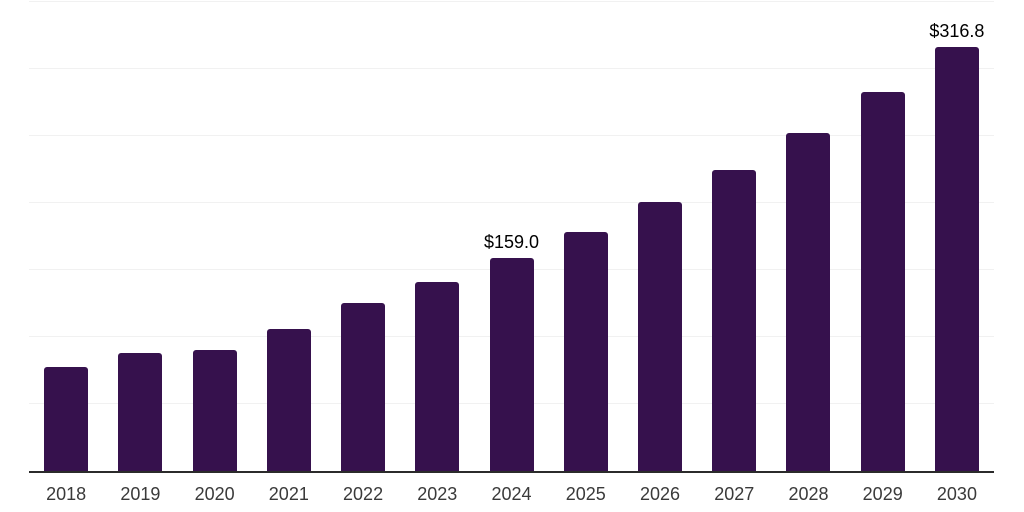 The width and height of the screenshot is (1024, 512). Describe the element at coordinates (214, 410) in the screenshot. I see `bar-2020` at that location.